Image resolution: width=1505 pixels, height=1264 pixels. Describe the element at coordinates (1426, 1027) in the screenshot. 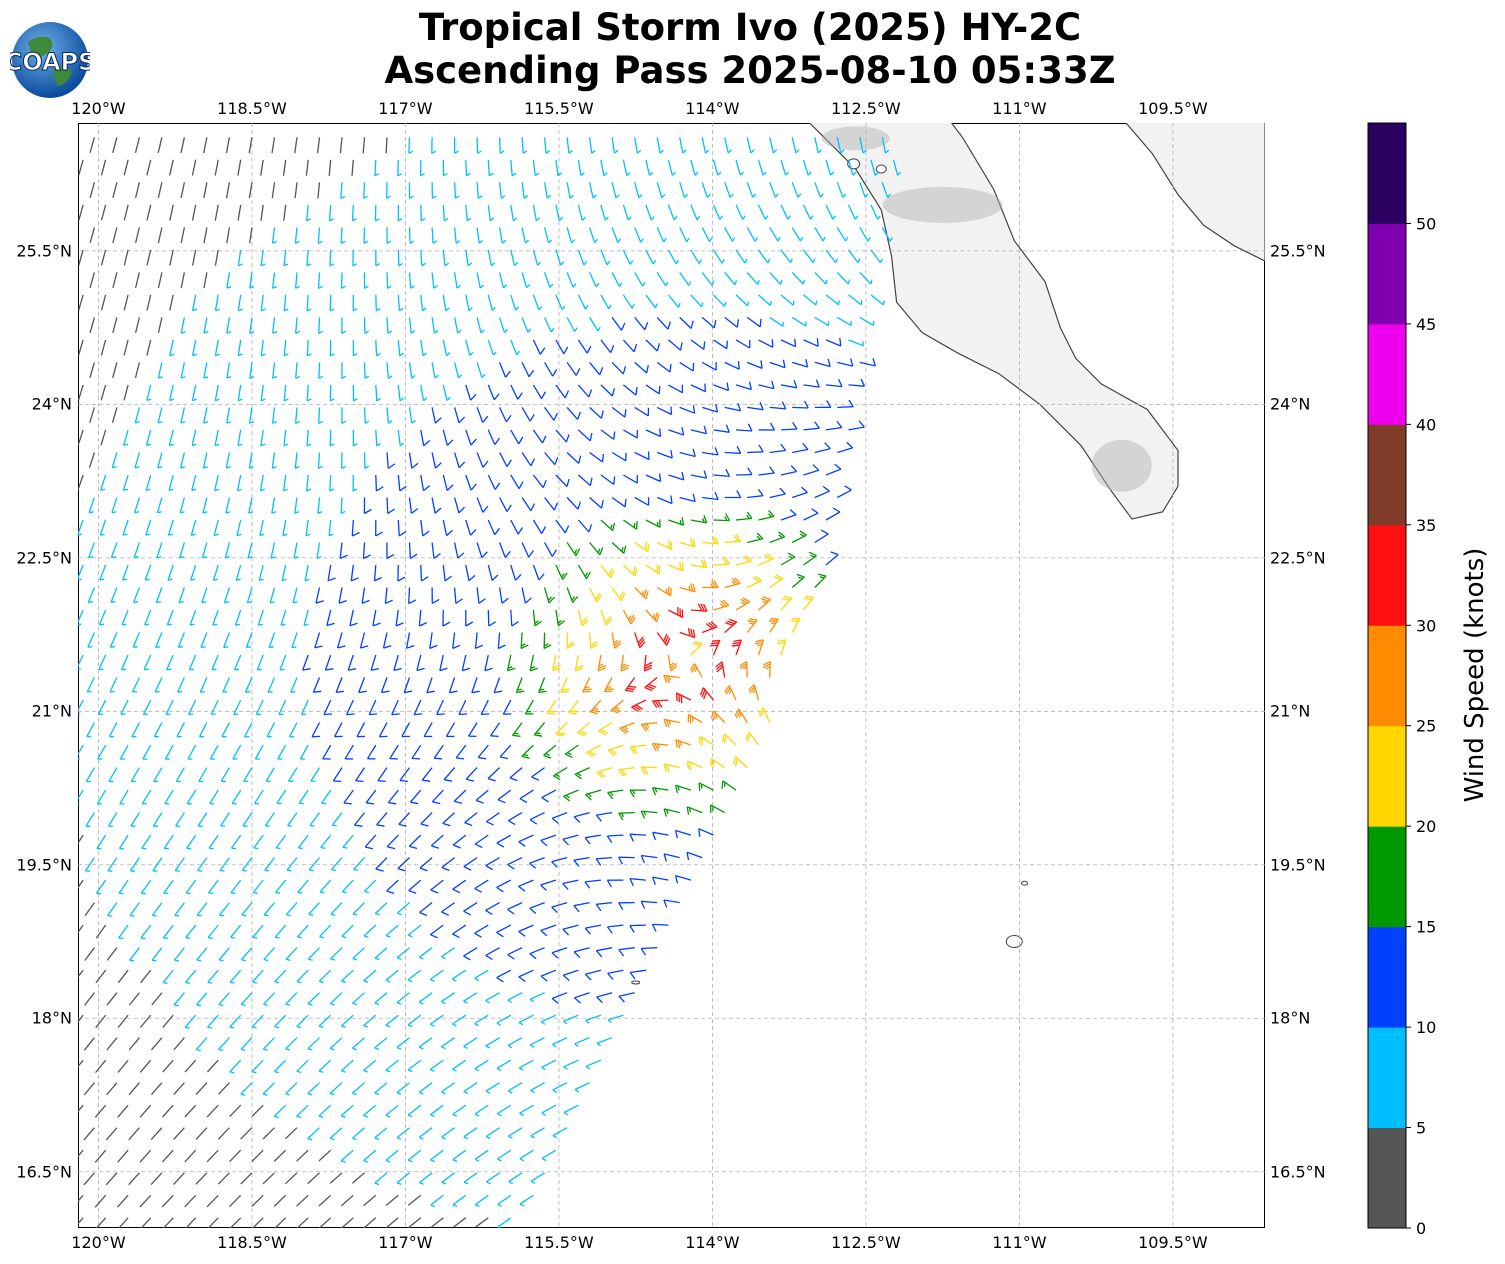

I see `colorbar-tick-label: 10` at that location.